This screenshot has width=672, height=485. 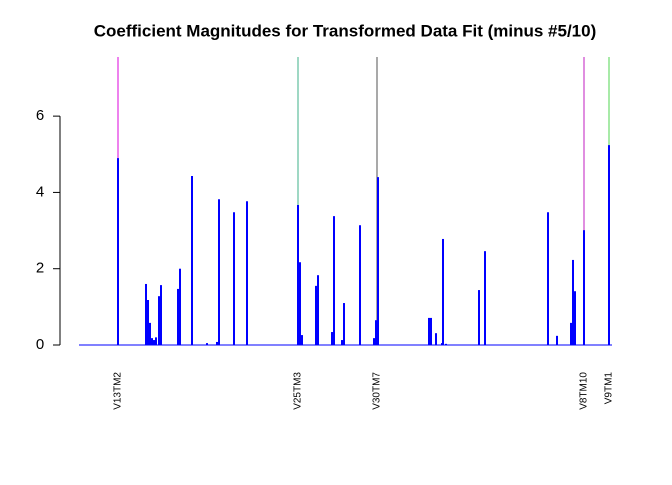 What do you see at coordinates (40, 191) in the screenshot?
I see `y-tick-label: 4` at bounding box center [40, 191].